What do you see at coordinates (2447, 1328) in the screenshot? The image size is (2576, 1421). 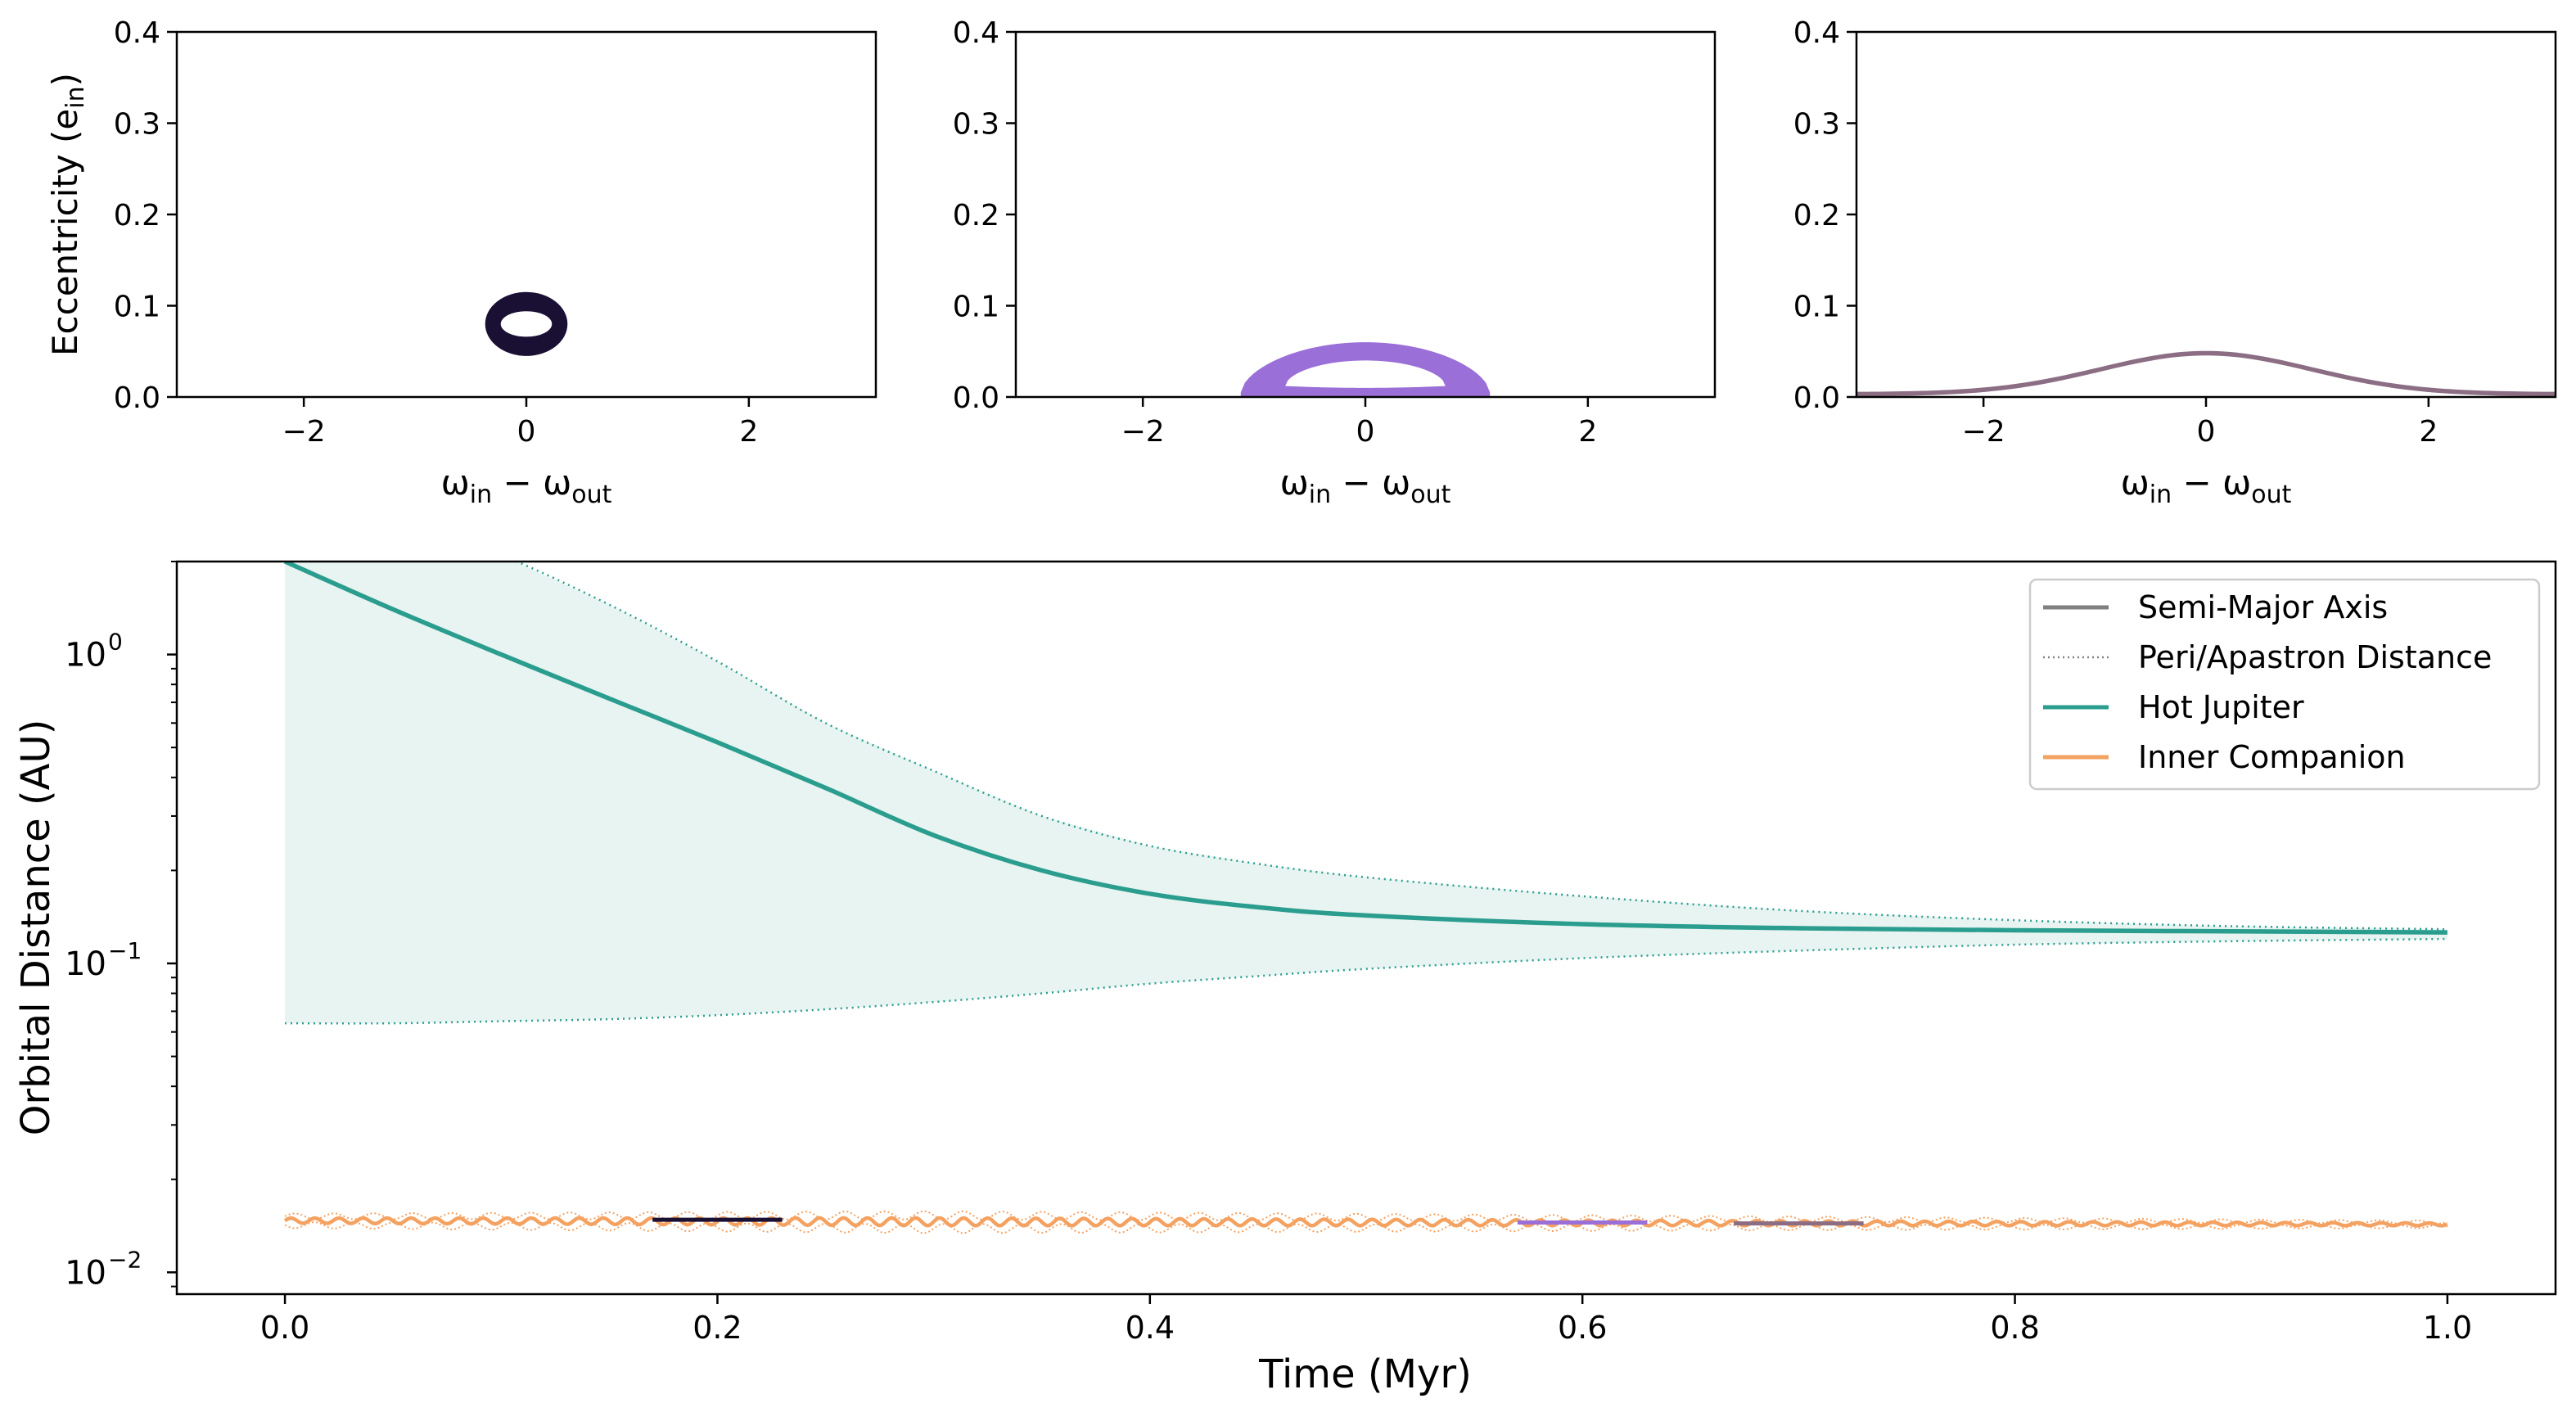 I see `panel-bottom-xtick-label: 1.0` at bounding box center [2447, 1328].